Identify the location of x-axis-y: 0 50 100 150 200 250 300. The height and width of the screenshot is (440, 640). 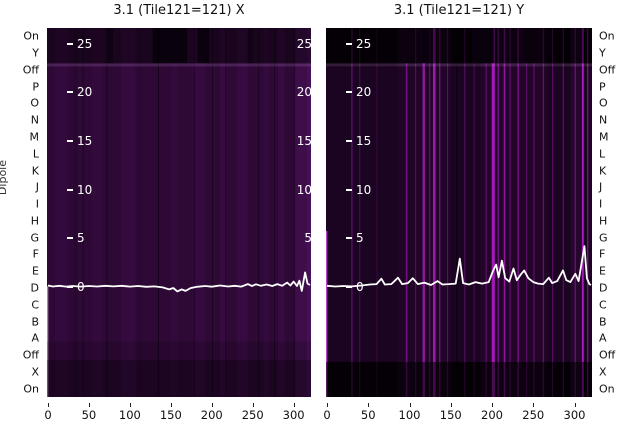
(457, 414).